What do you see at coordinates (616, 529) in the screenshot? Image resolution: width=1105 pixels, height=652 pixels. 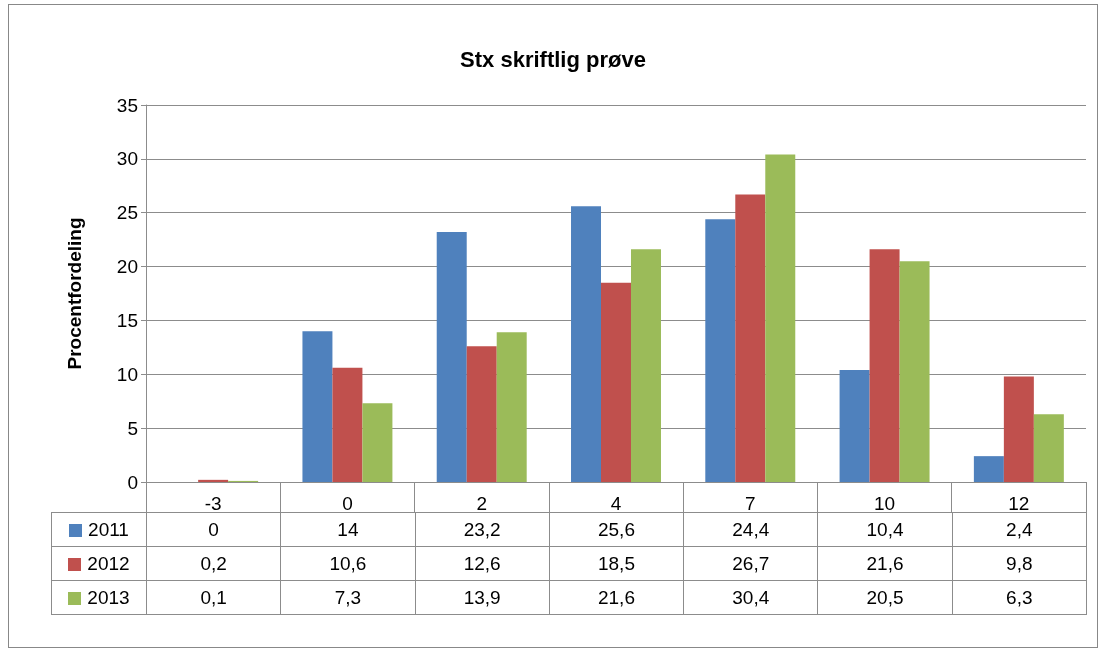 I see `data-label: 25,6` at bounding box center [616, 529].